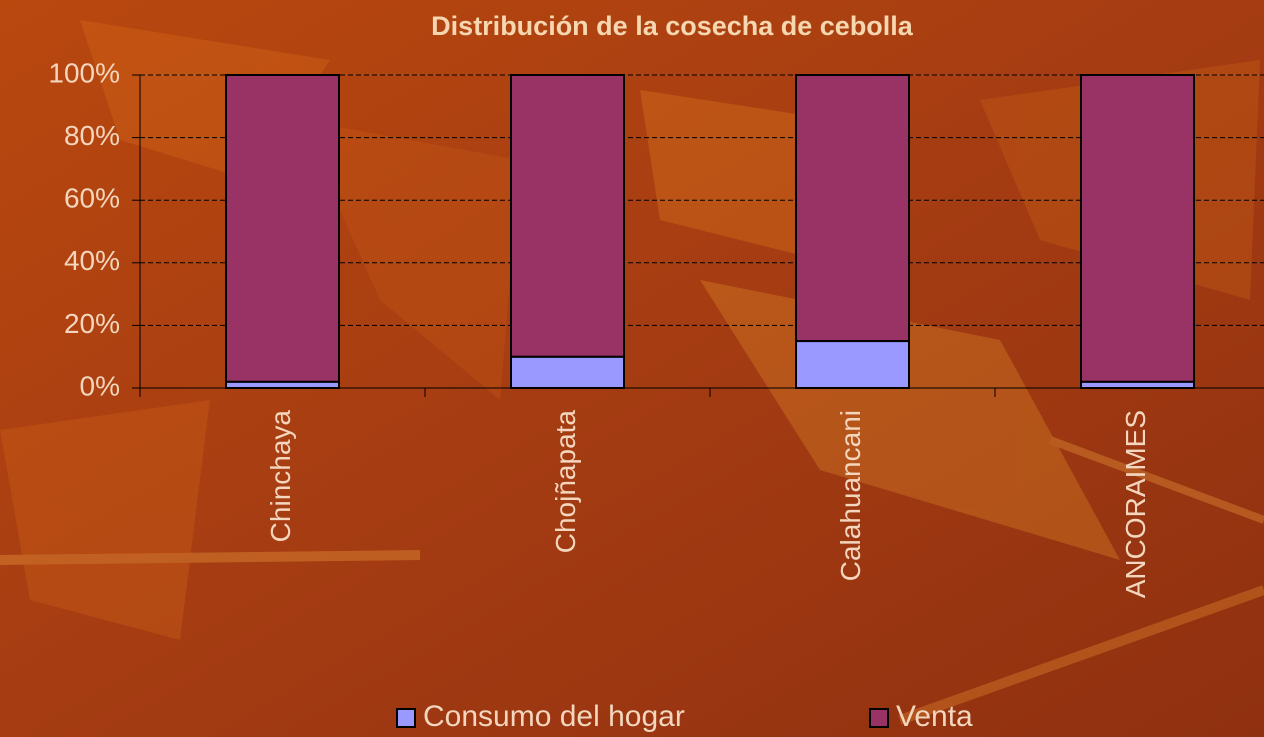  I want to click on legend-label: Venta, so click(934, 716).